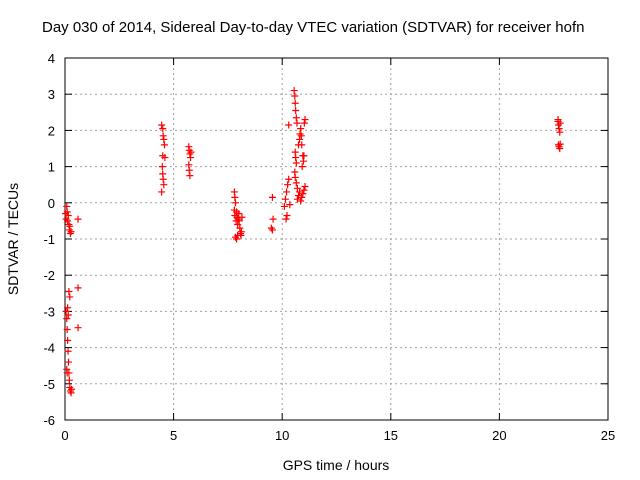  Describe the element at coordinates (282, 435) in the screenshot. I see `x-tick-label: 10` at that location.